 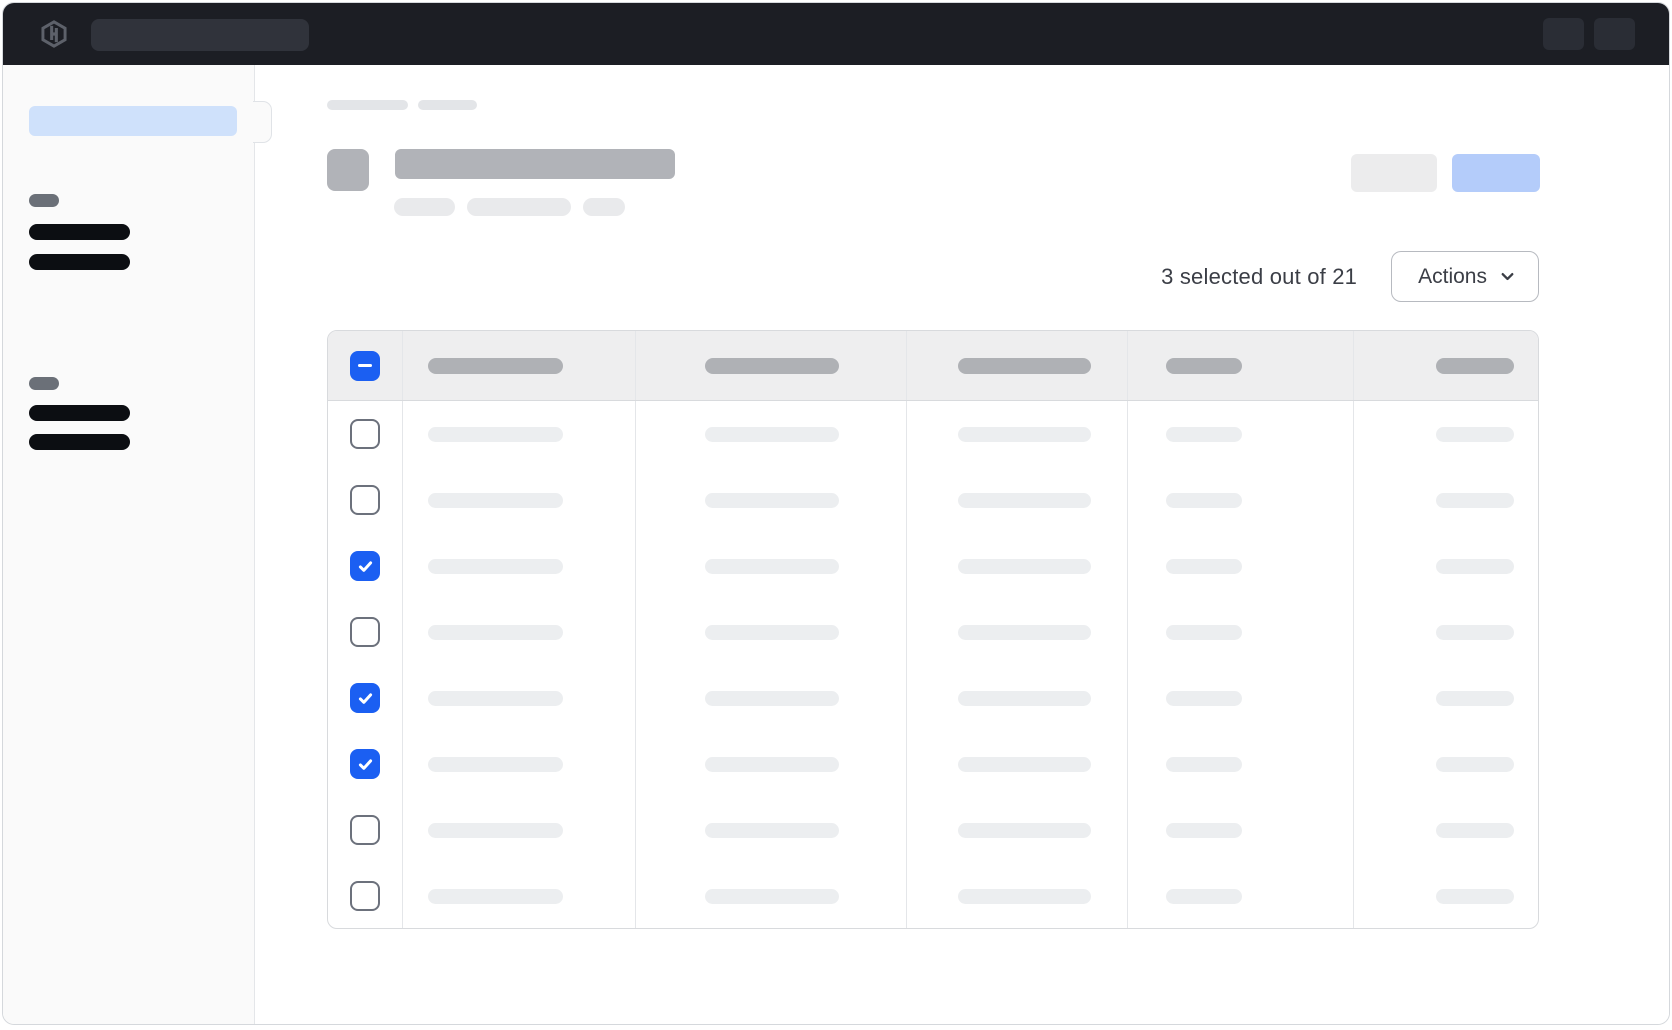 What do you see at coordinates (1394, 173) in the screenshot?
I see `header-secondary-button-skeleton` at bounding box center [1394, 173].